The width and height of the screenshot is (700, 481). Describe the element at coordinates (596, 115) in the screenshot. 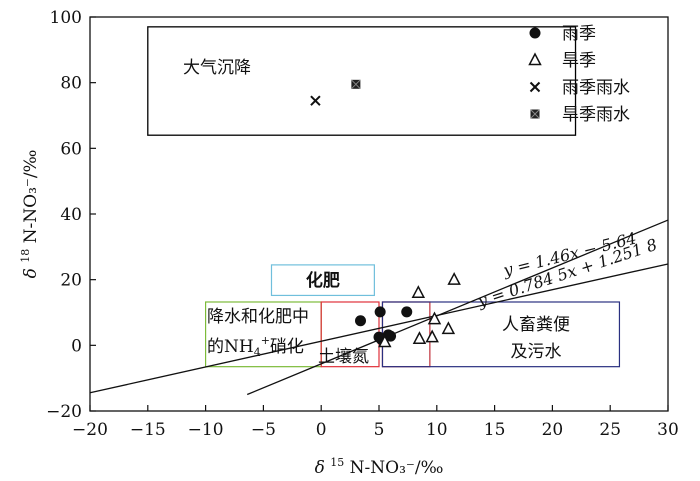

I see `legend-label-旱季雨水: 旱季雨水` at that location.